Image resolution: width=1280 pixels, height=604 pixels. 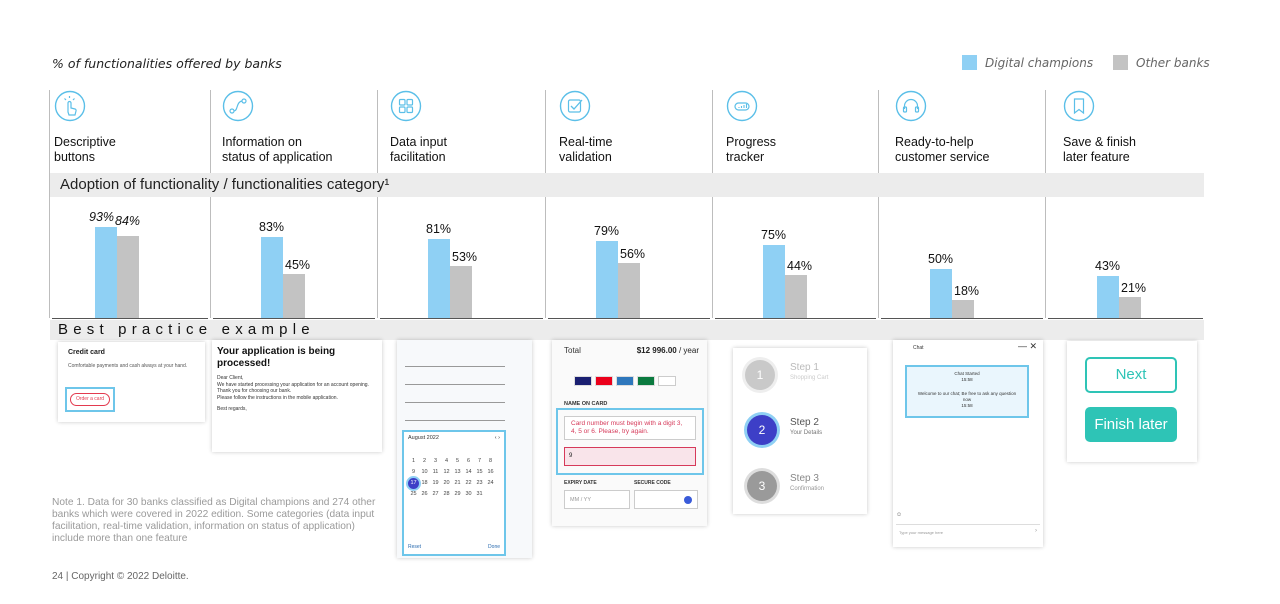 What do you see at coordinates (666, 499) in the screenshot?
I see `secure-code-input` at bounding box center [666, 499].